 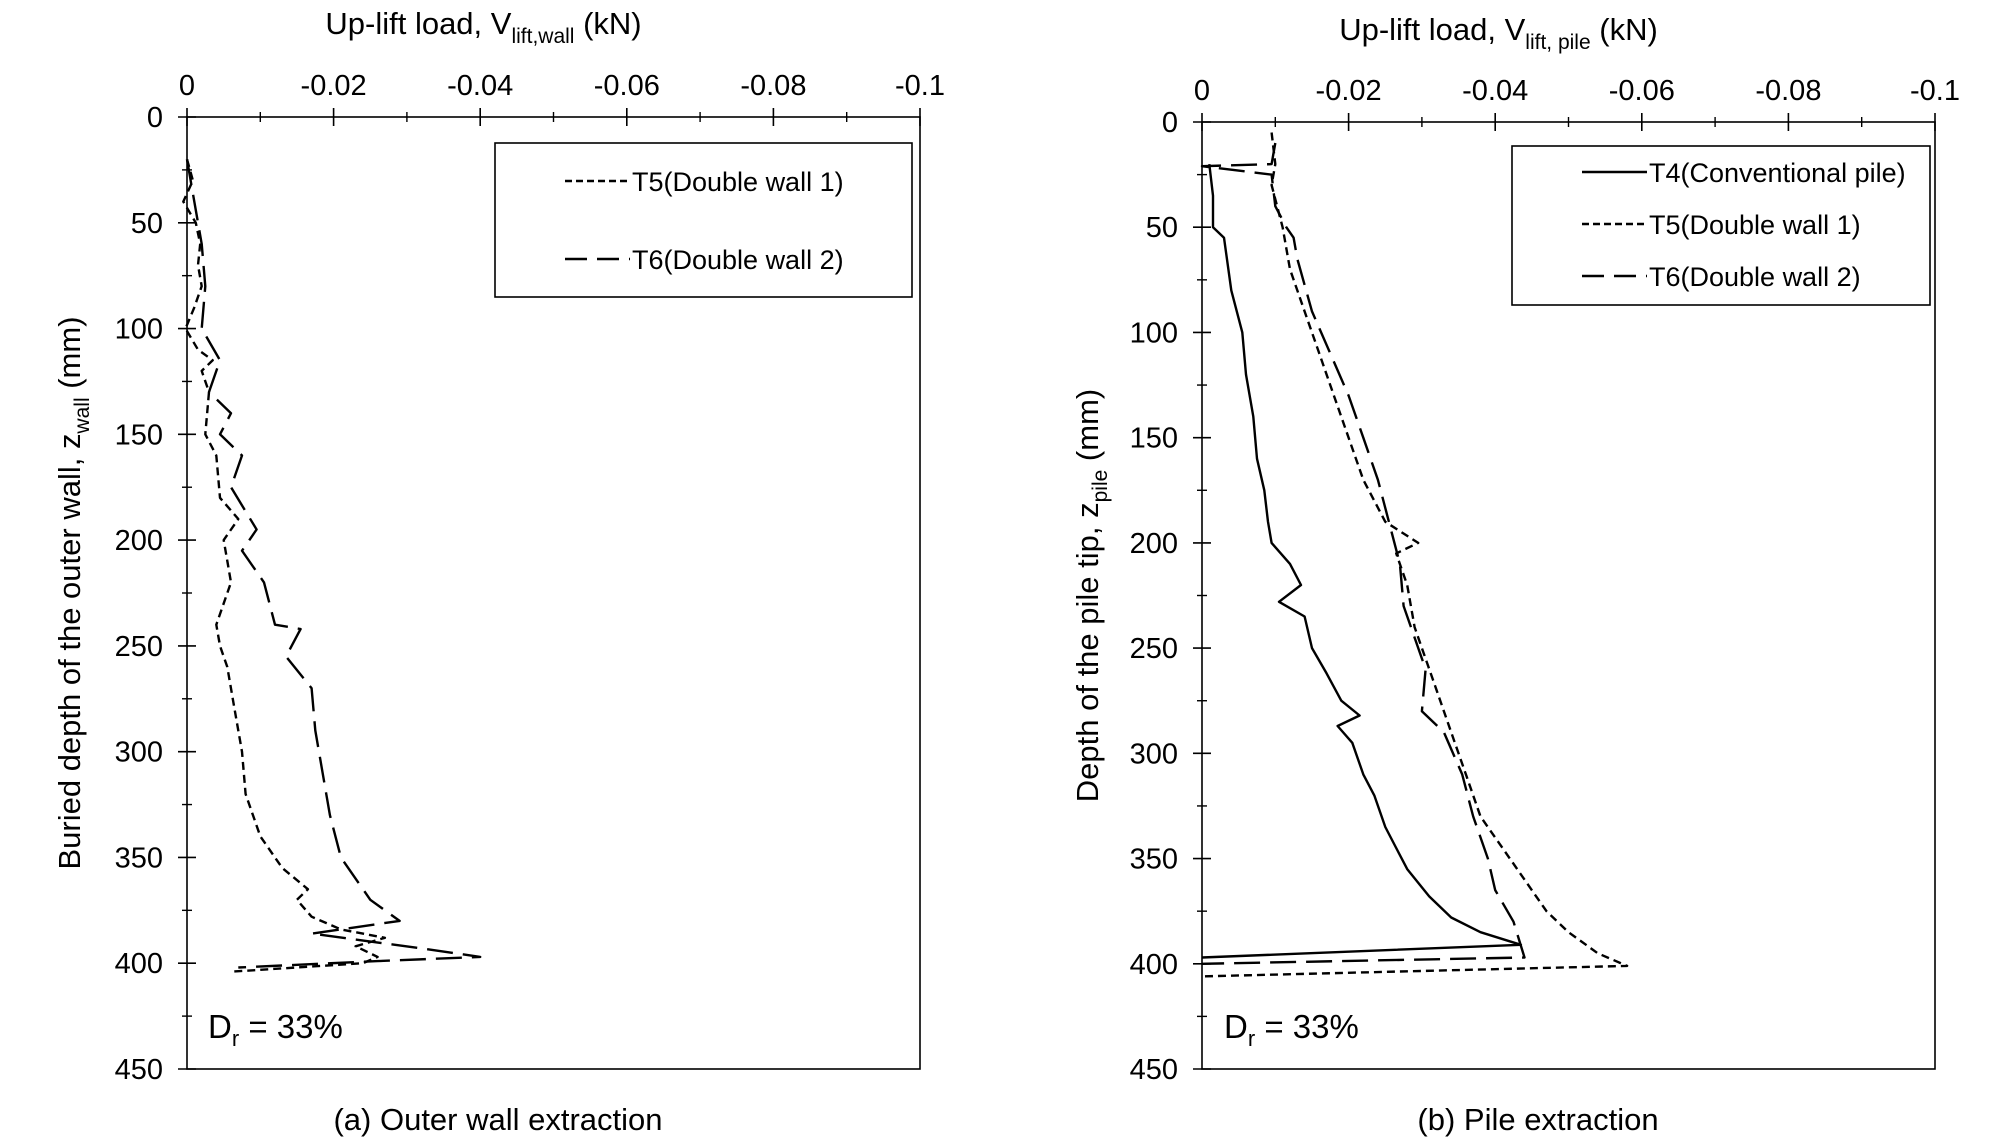 I want to click on y-axis-title: Depth of the pile tip, zpile (mm), so click(x=1091, y=595).